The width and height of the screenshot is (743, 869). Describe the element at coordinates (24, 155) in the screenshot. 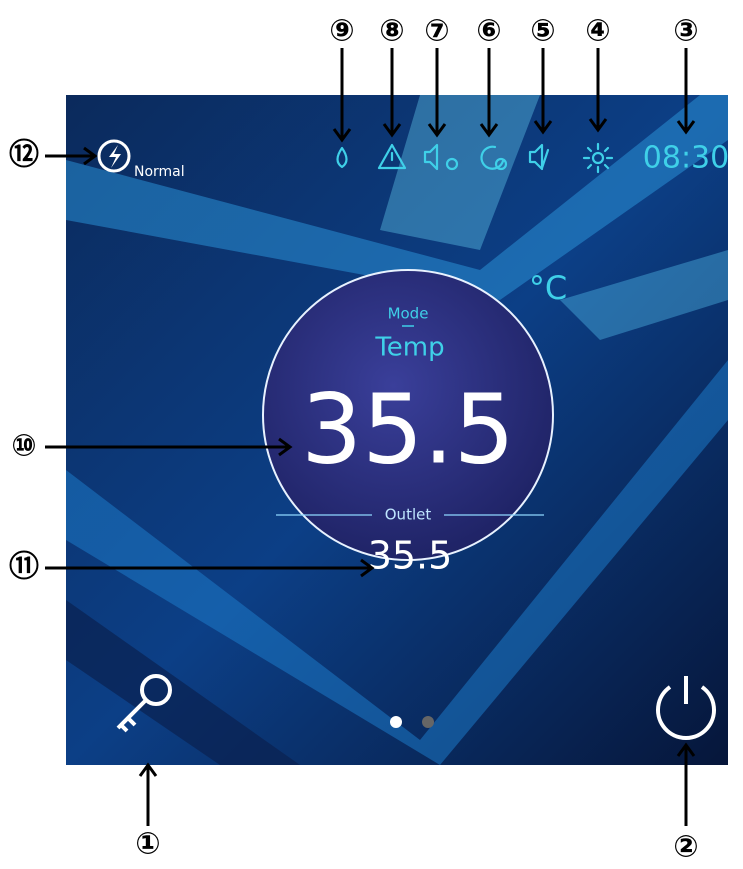

I see `callout-number: ⑫` at that location.